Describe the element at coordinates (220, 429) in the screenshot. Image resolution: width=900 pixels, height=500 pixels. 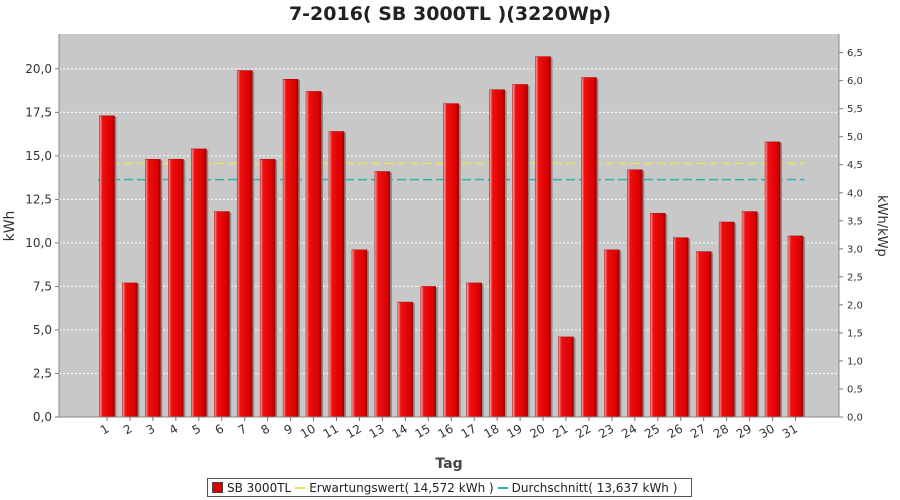
I see `x-tick-label: 6` at that location.